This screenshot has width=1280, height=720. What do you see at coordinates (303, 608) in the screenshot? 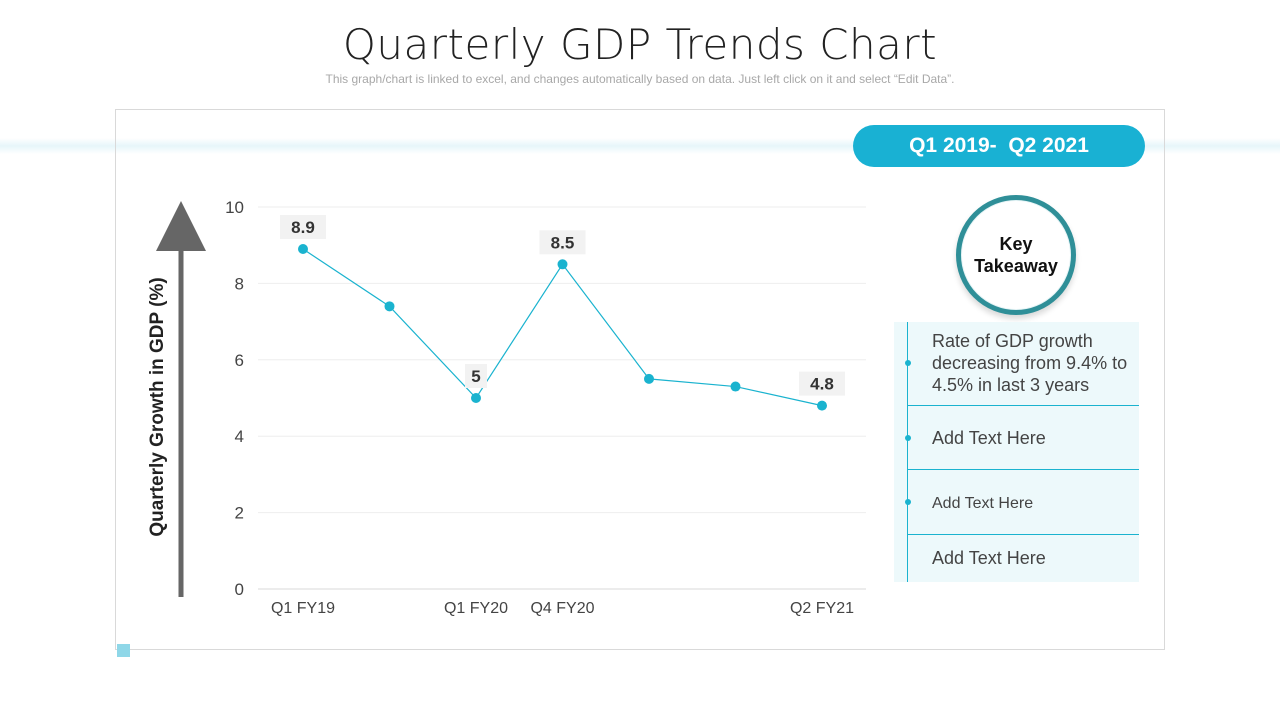
I see `x-tick-label: Q1 FY19` at bounding box center [303, 608].